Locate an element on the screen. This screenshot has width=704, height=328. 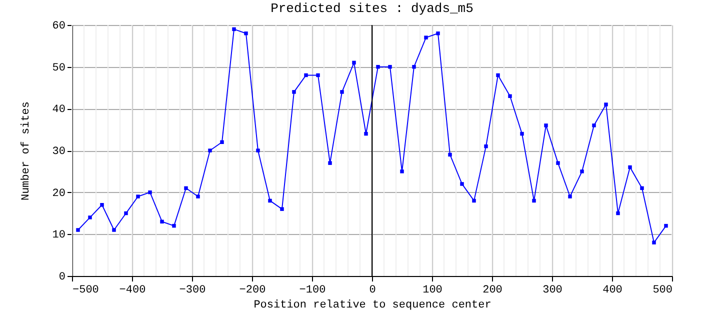
x-axis-title: Position relative to sequence center is located at coordinates (373, 306).